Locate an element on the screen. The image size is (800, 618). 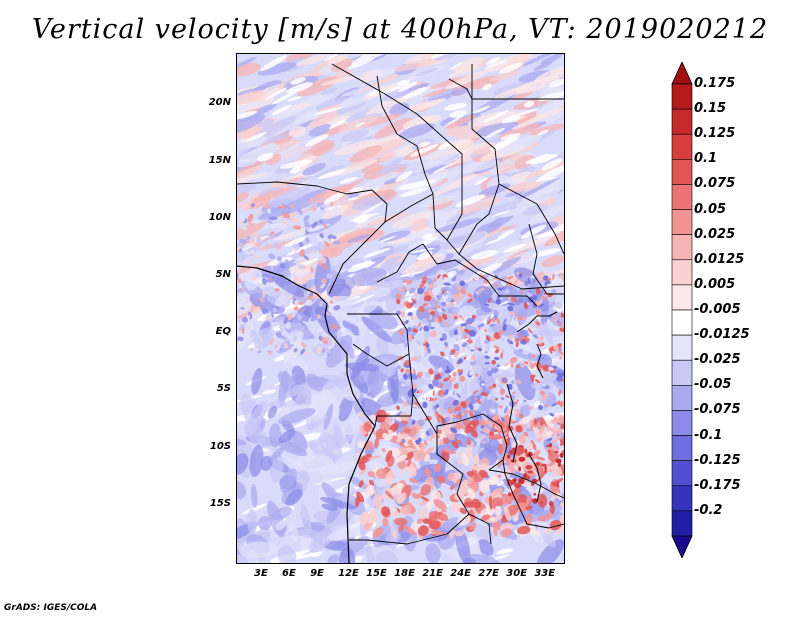
colorbar is located at coordinates (682, 310).